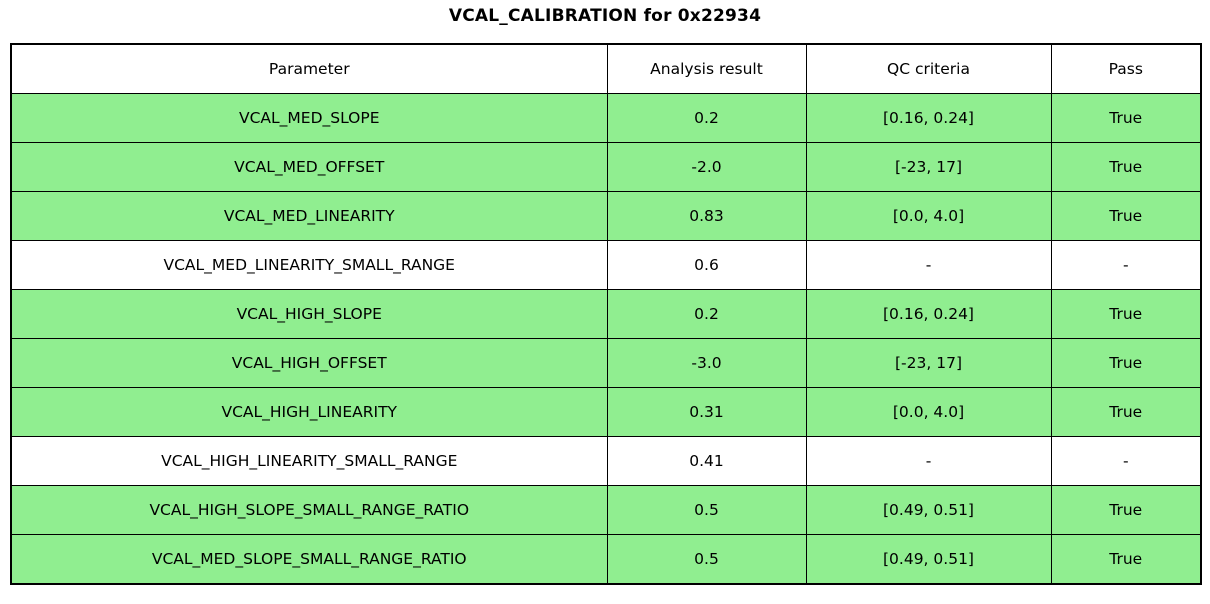 This screenshot has width=1210, height=604. Describe the element at coordinates (706, 363) in the screenshot. I see `cell-analysis-result: -3.0` at that location.